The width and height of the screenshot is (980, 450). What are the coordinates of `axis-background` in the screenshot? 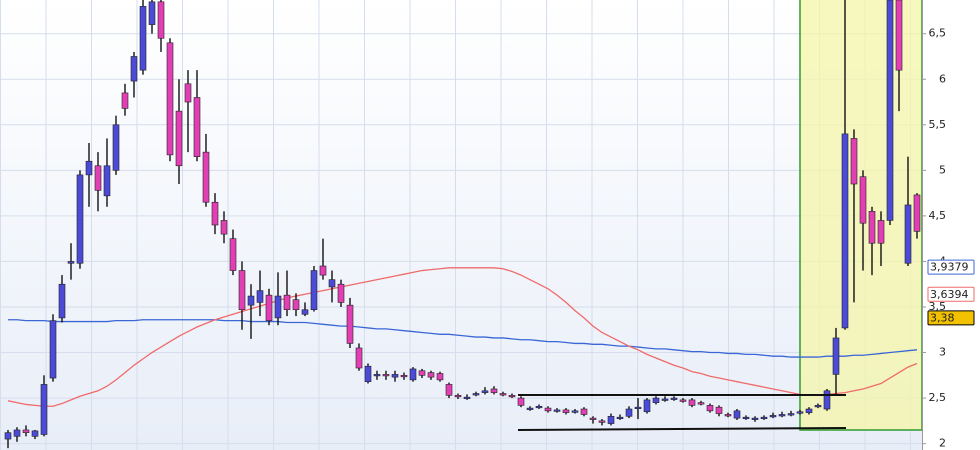 It's located at (951, 225).